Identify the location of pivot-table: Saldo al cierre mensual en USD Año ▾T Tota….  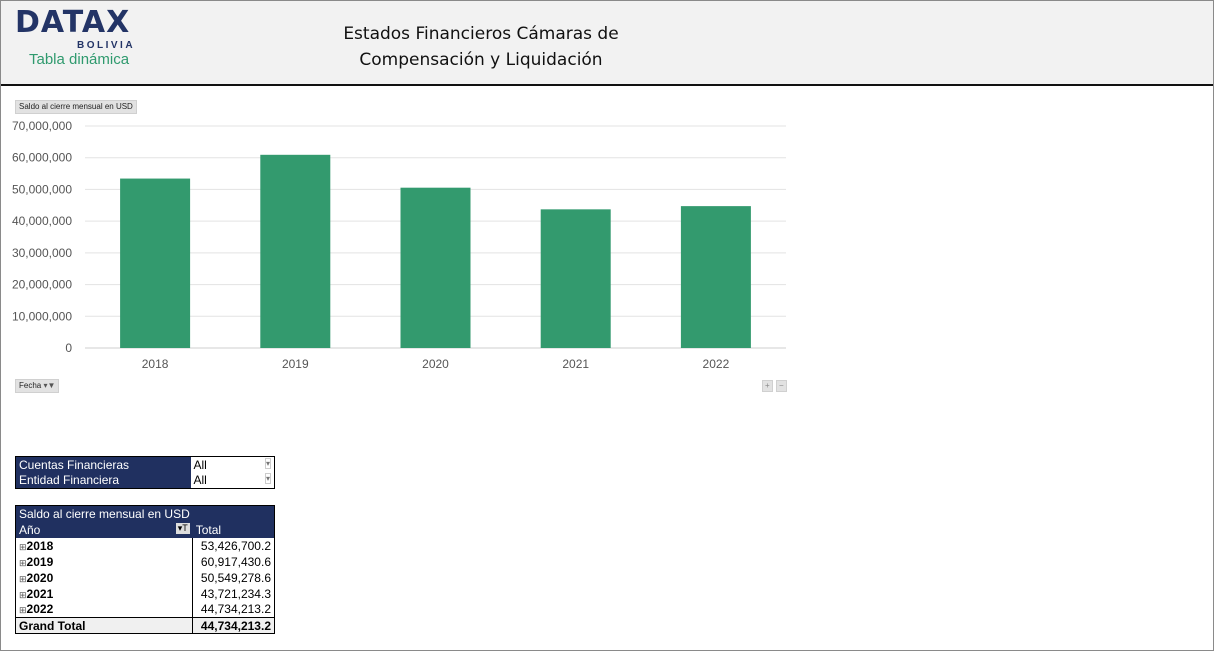
(145, 569).